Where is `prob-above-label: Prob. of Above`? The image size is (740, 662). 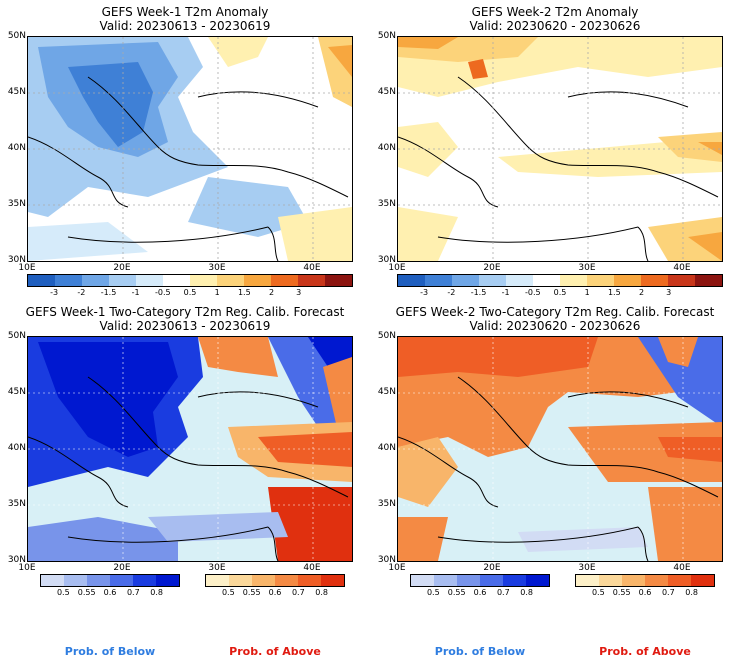
prob-above-label: Prob. of Above is located at coordinates (645, 651).